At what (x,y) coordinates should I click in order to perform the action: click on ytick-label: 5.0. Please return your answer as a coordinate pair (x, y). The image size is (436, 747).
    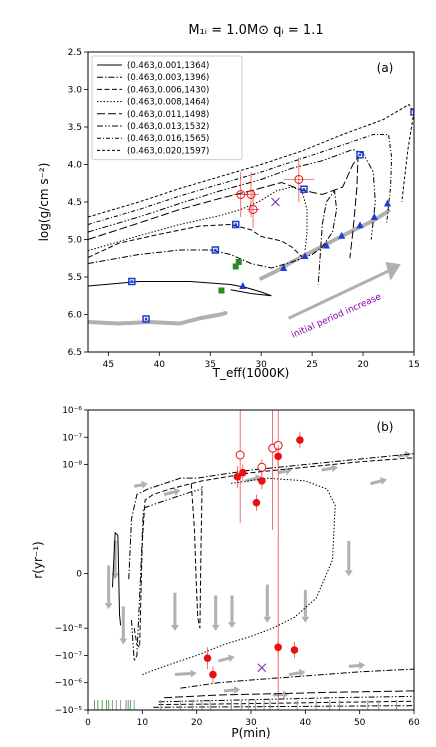
    Looking at the image, I should click on (75, 241).